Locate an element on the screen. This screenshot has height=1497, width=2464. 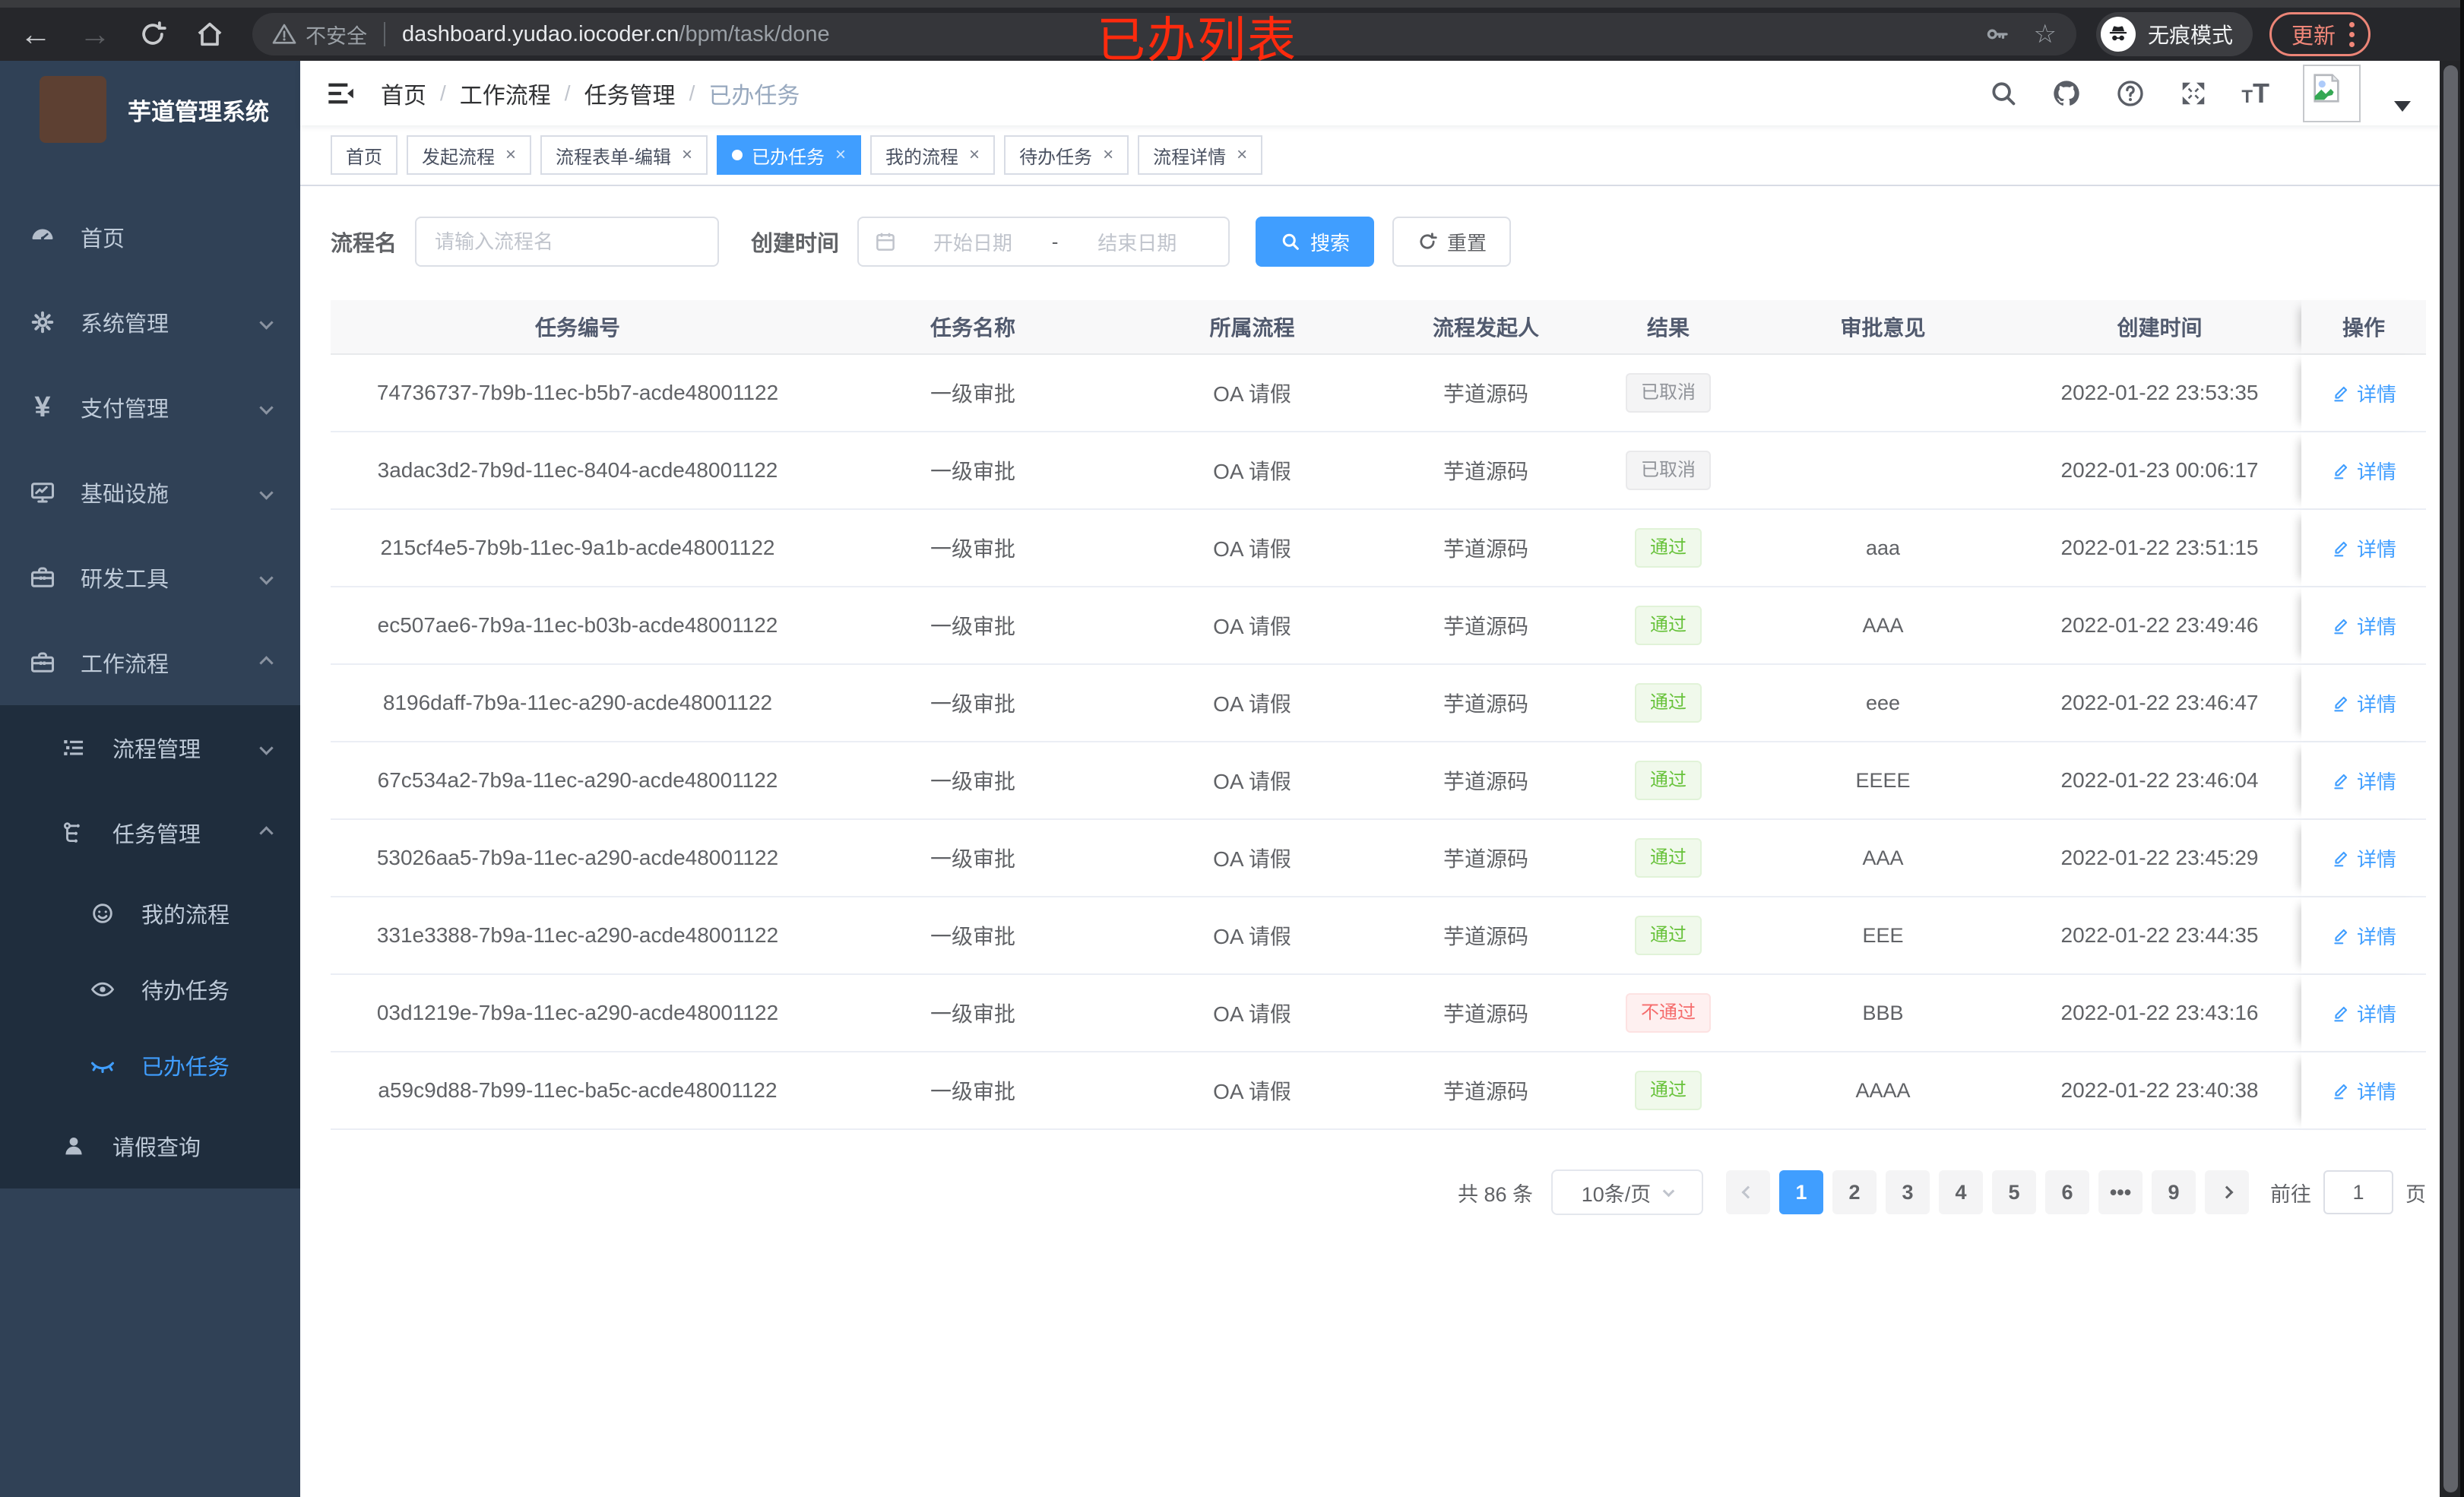
sidebar-item-process-mgmt: 流程管理 is located at coordinates (150, 747).